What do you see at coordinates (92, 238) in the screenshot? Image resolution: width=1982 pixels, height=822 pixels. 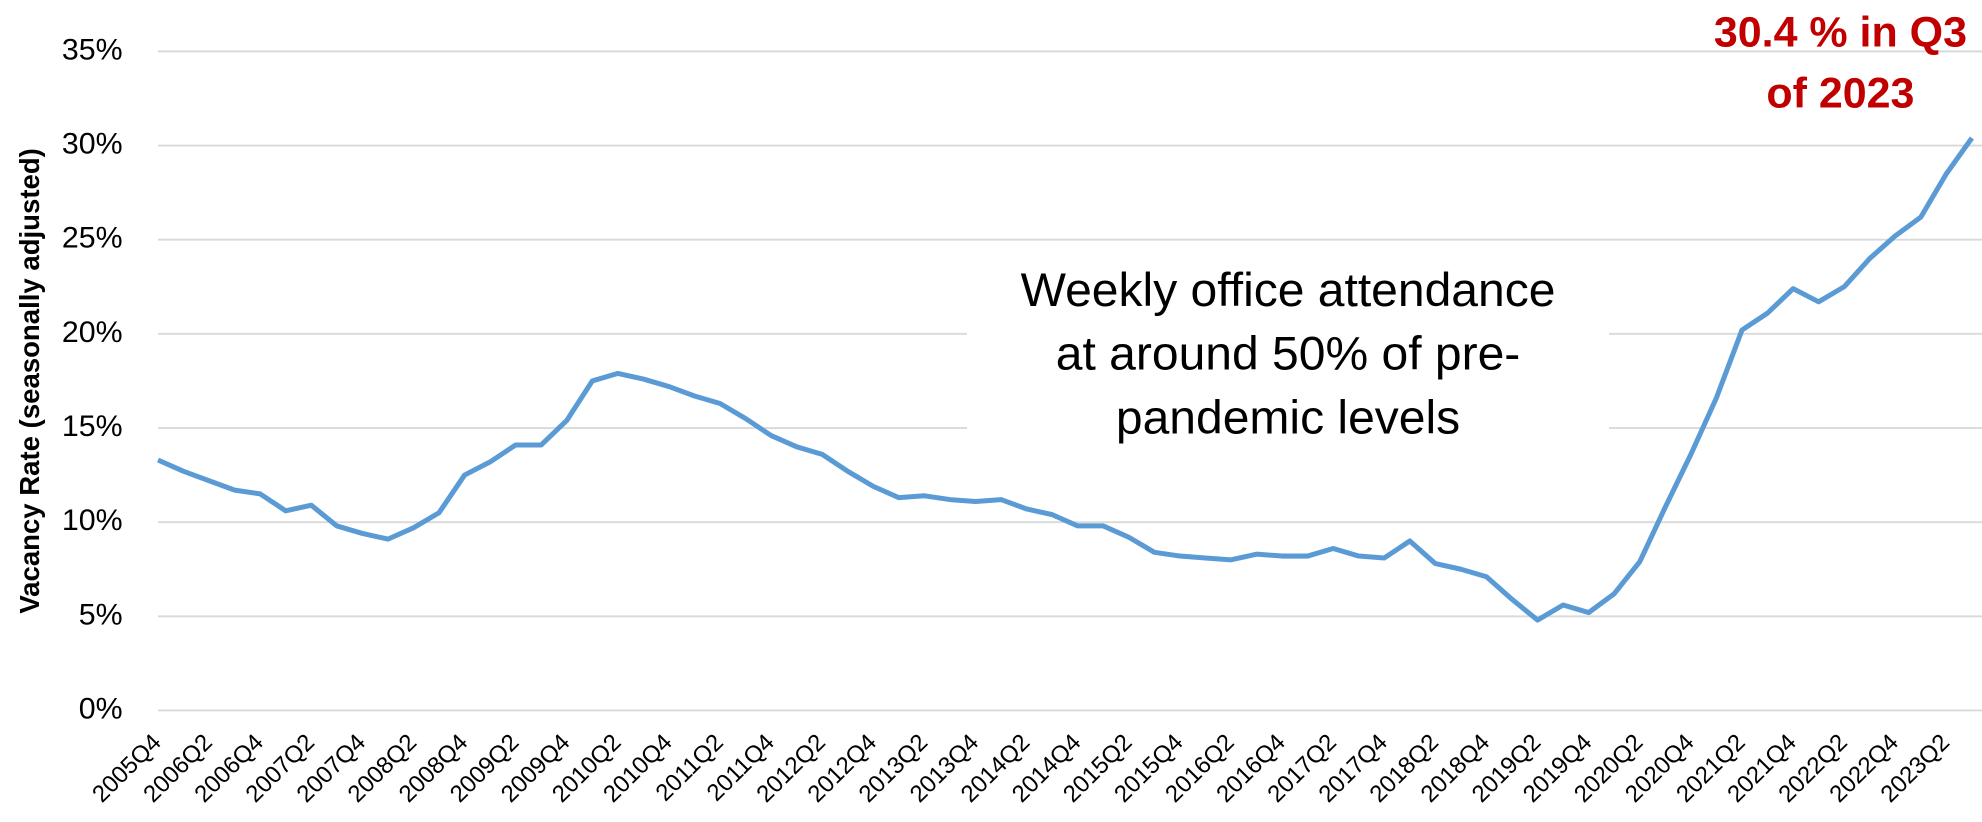 I see `y-tick-label: 25%` at bounding box center [92, 238].